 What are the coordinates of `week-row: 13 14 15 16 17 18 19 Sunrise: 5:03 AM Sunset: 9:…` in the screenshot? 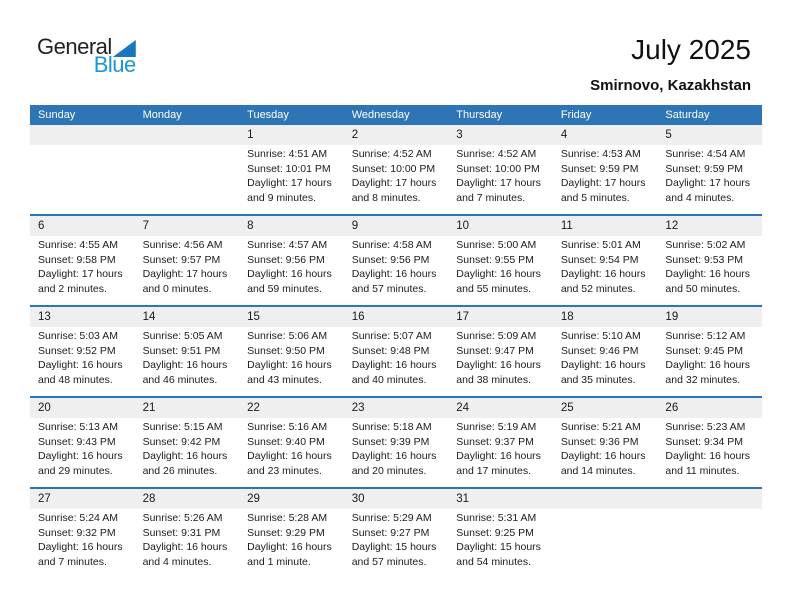 It's located at (396, 350).